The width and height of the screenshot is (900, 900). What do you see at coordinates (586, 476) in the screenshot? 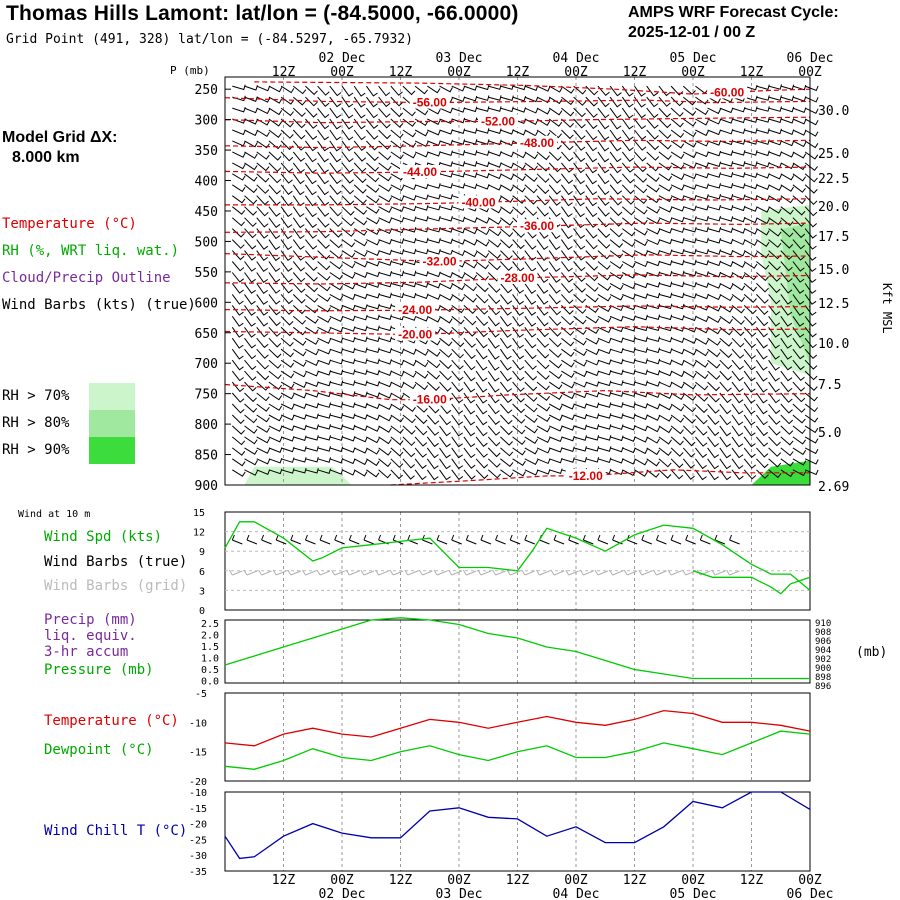
I see `contour-label: -12.00` at bounding box center [586, 476].